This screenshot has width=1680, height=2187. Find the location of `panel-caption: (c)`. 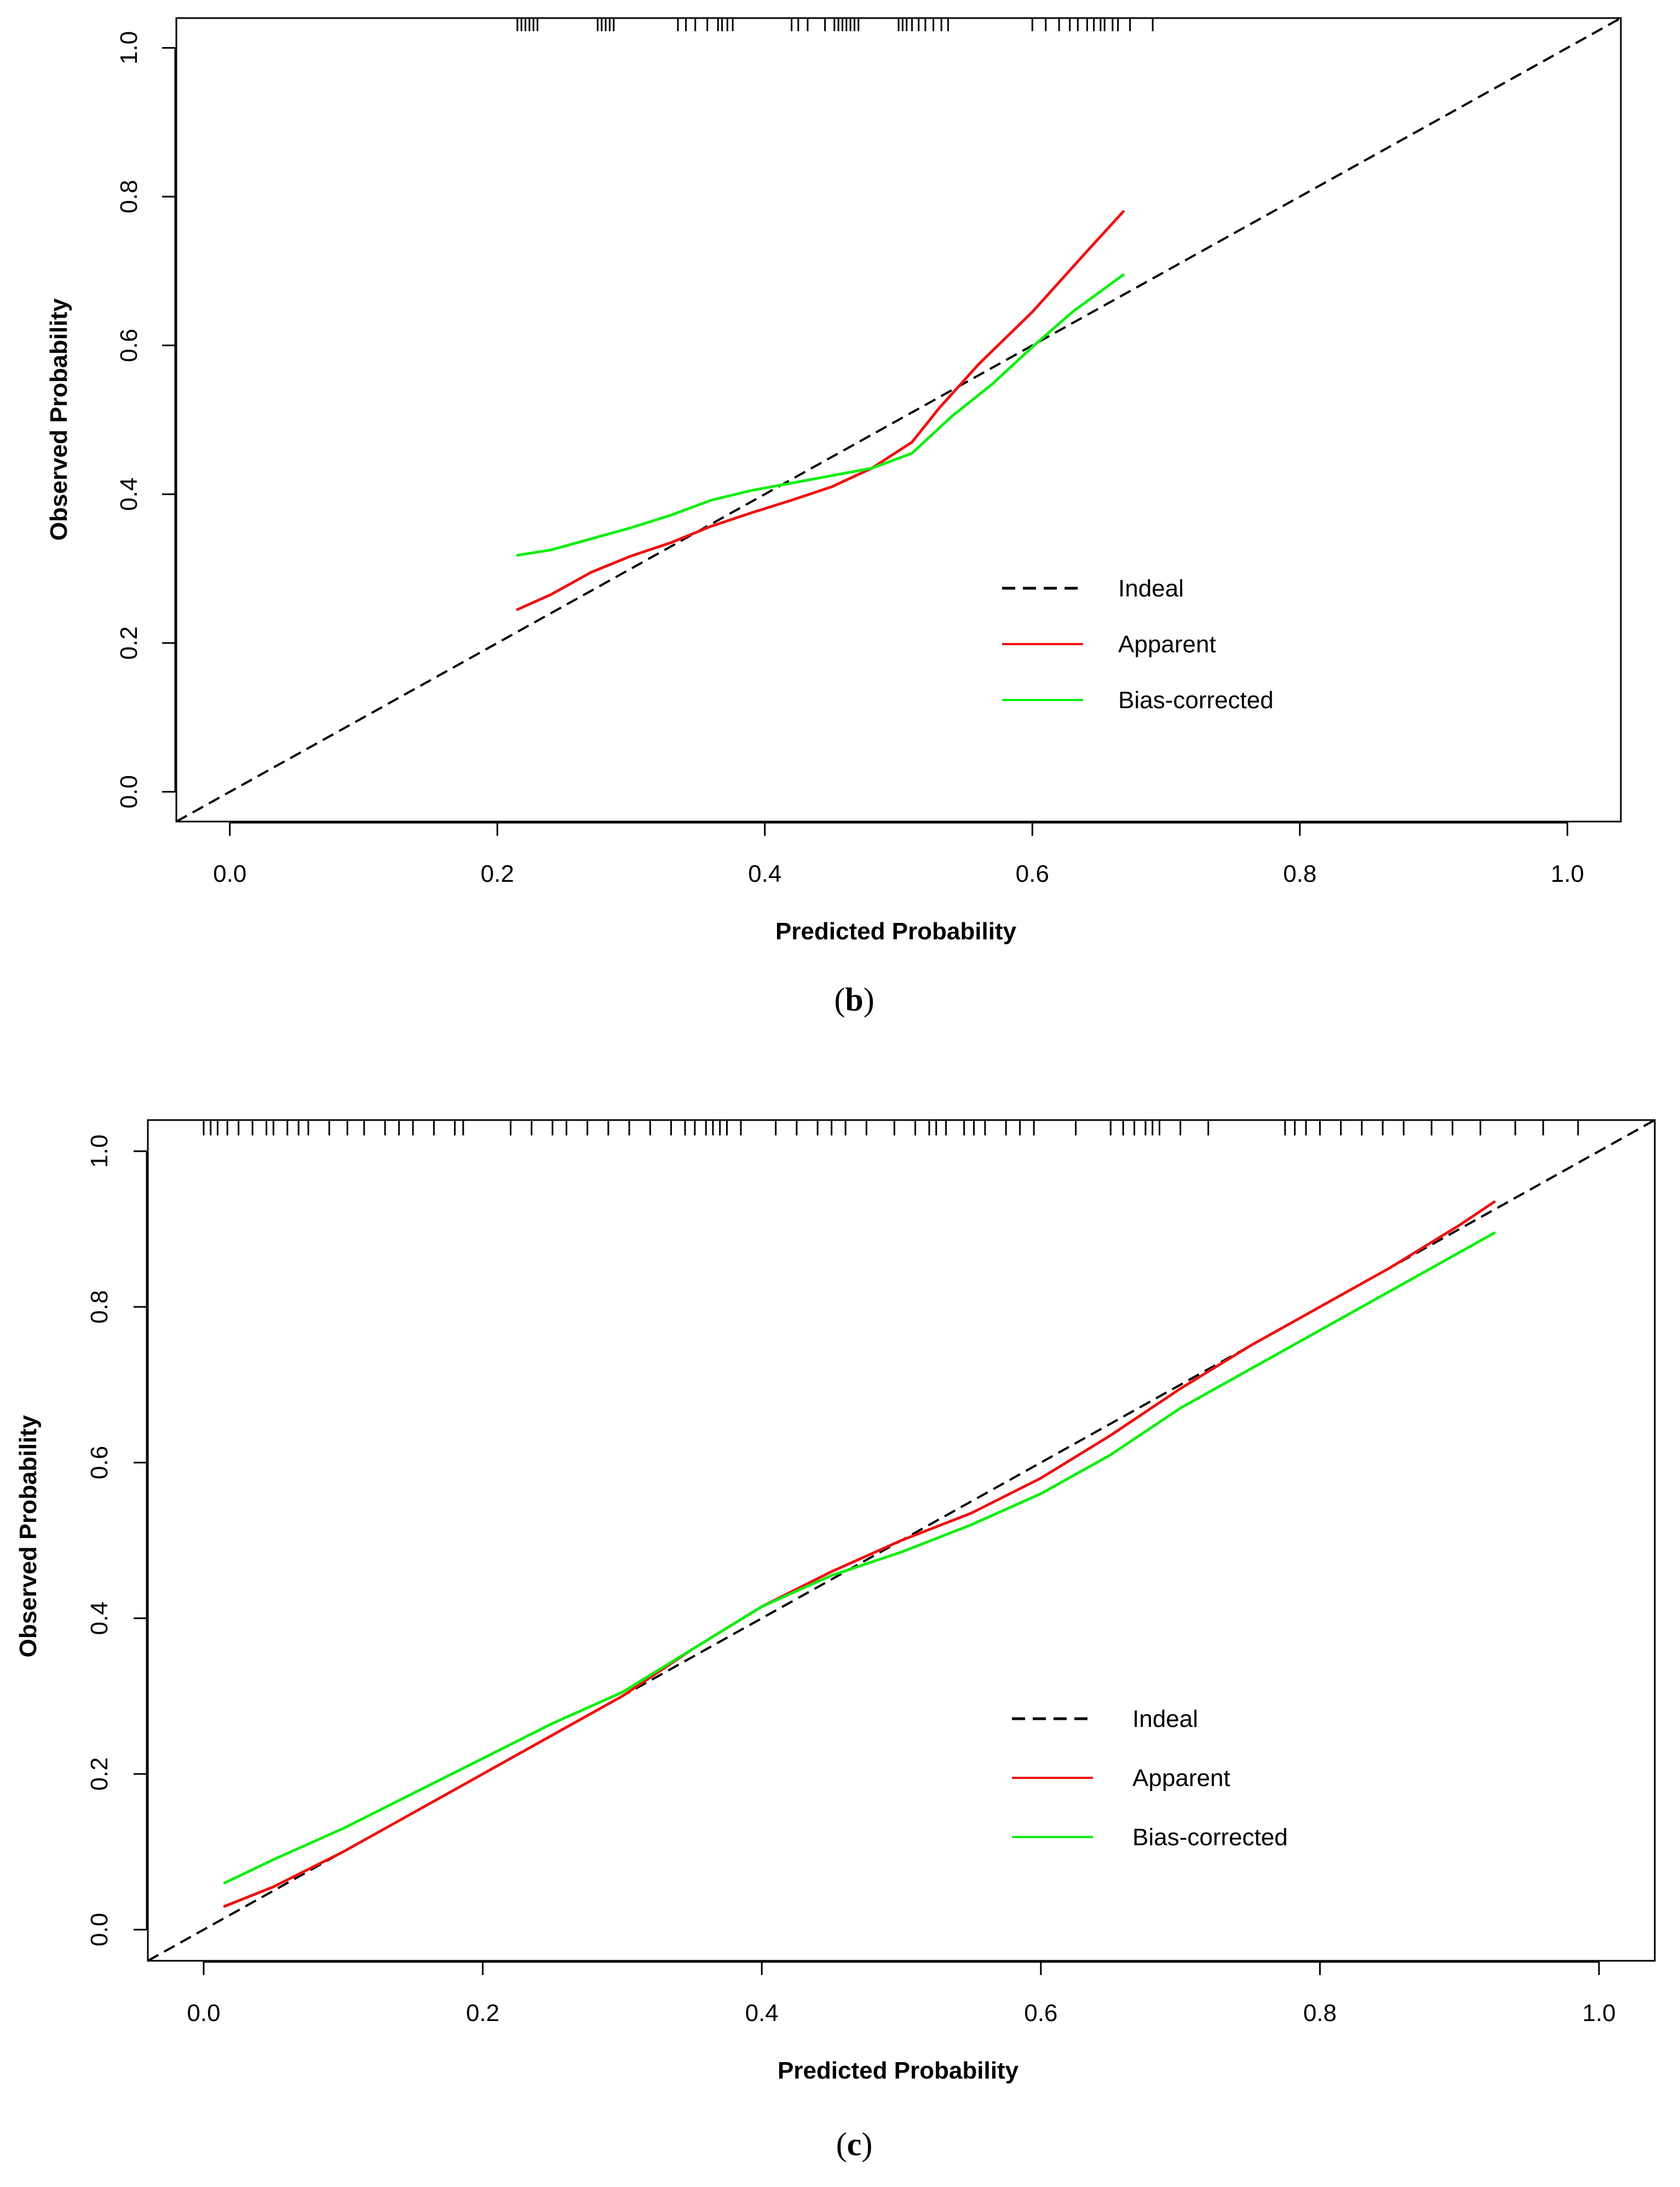

panel-caption: (c) is located at coordinates (854, 2144).